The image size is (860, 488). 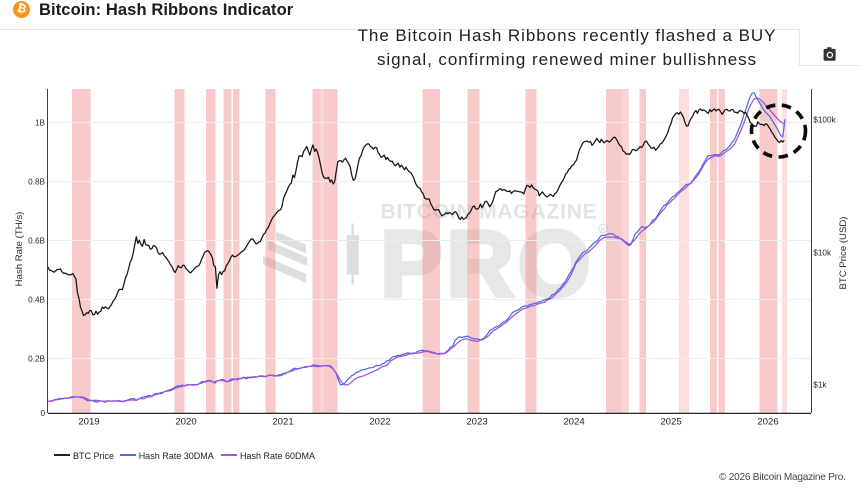 I want to click on svg-text: 0.8B, so click(x=36, y=181).